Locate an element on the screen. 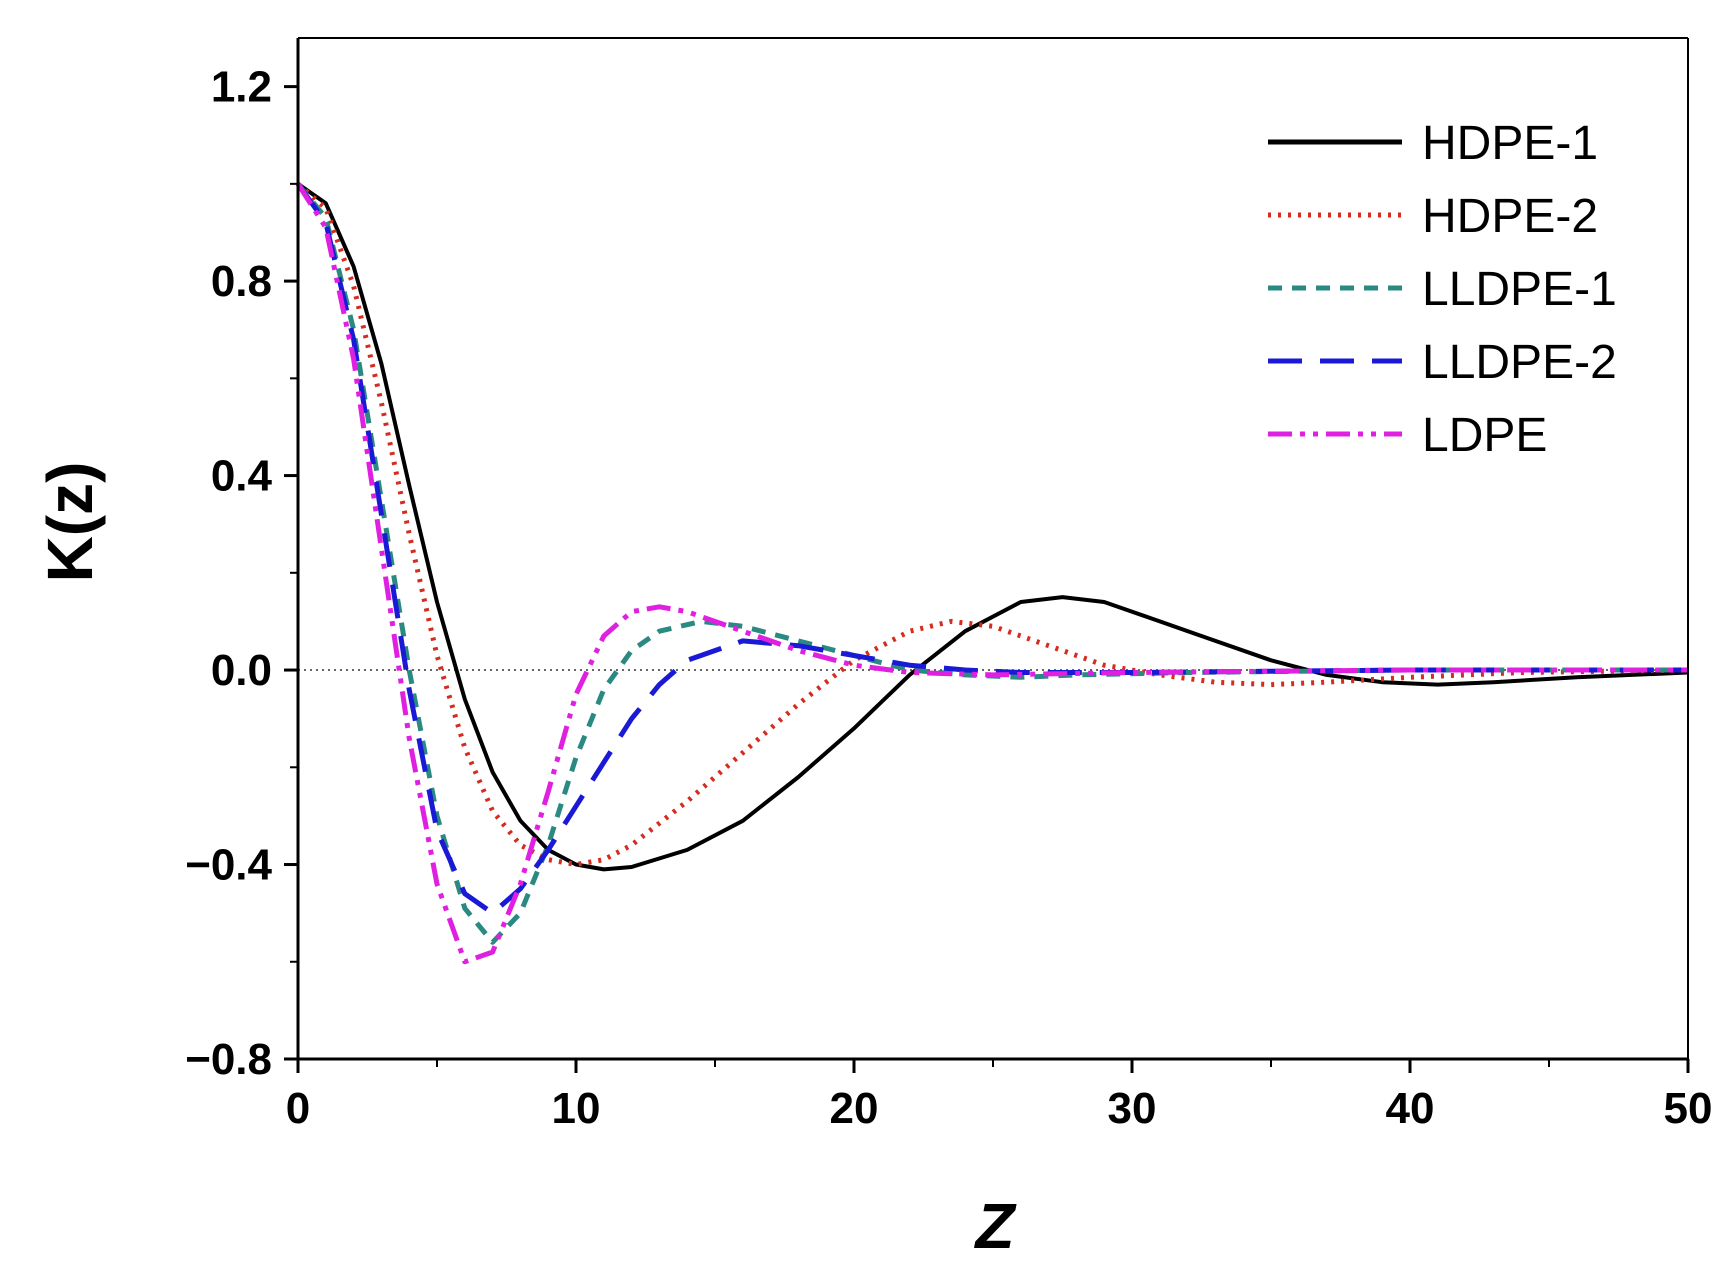 Image resolution: width=1736 pixels, height=1282 pixels. x-axis-title: Z is located at coordinates (995, 1226).